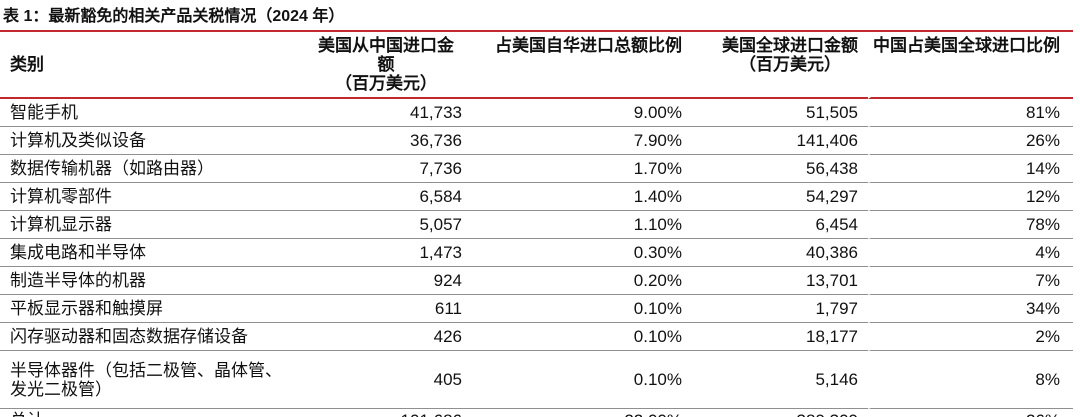 The height and width of the screenshot is (417, 1080). What do you see at coordinates (970, 281) in the screenshot?
I see `cell-cn-global-share: 7%` at bounding box center [970, 281].